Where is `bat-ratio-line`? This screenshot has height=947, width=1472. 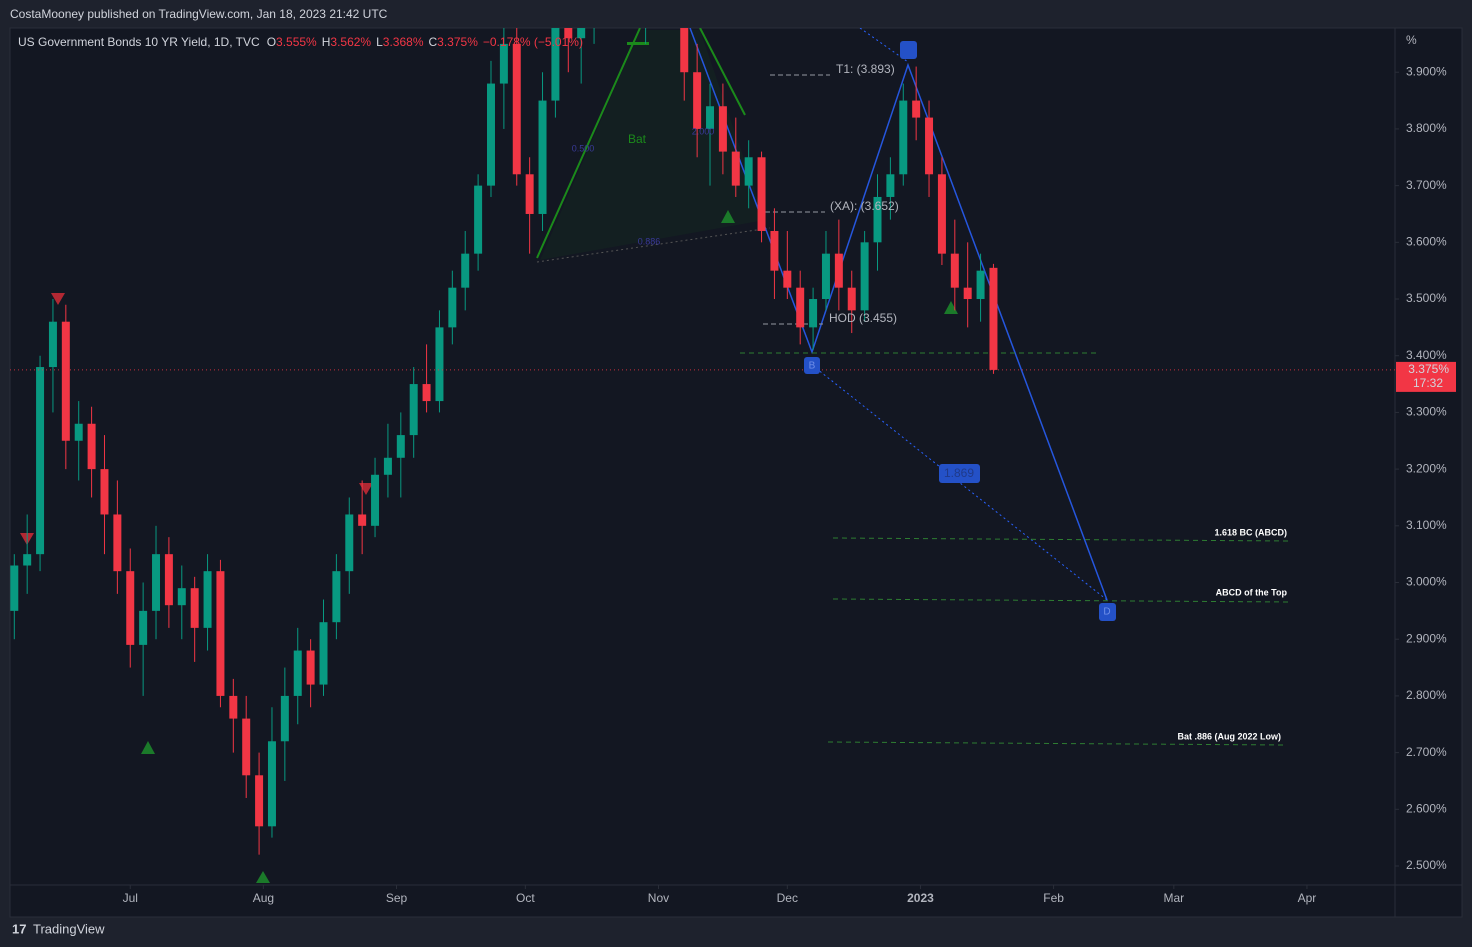 bat-ratio-line is located at coordinates (653, 245).